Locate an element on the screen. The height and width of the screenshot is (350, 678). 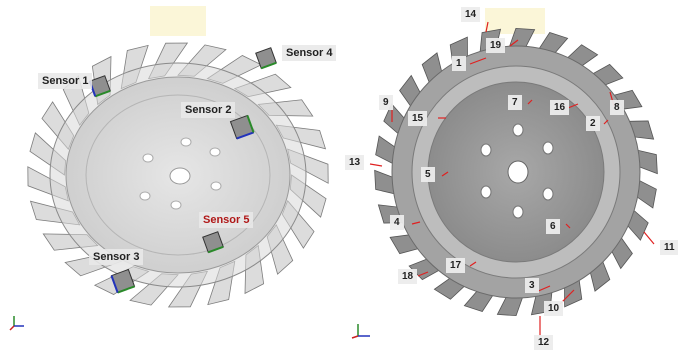
sensor-5-label: Sensor 5 is located at coordinates (226, 220).